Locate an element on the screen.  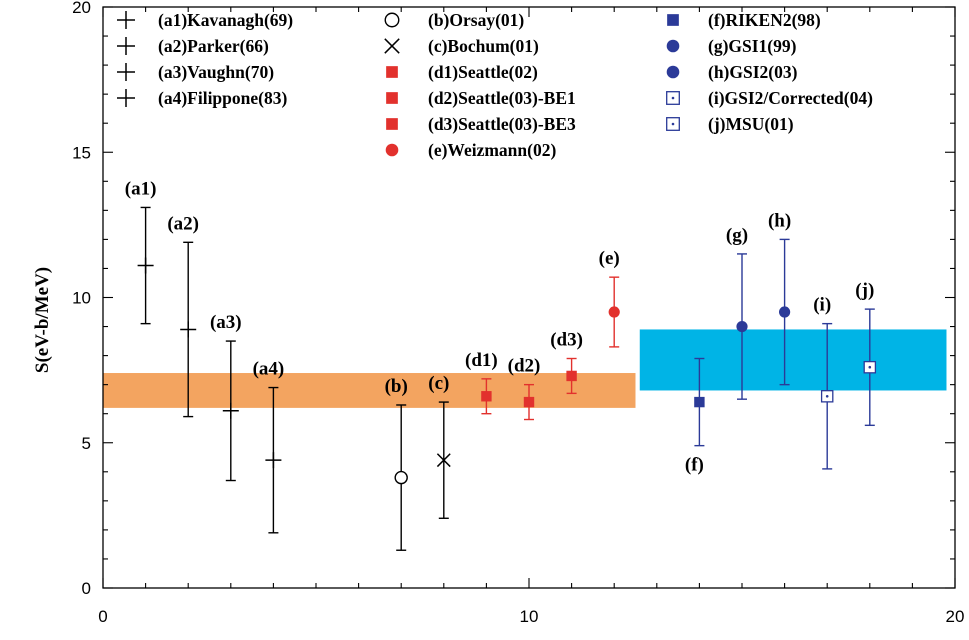
data-point: (d2) is located at coordinates (524, 388).